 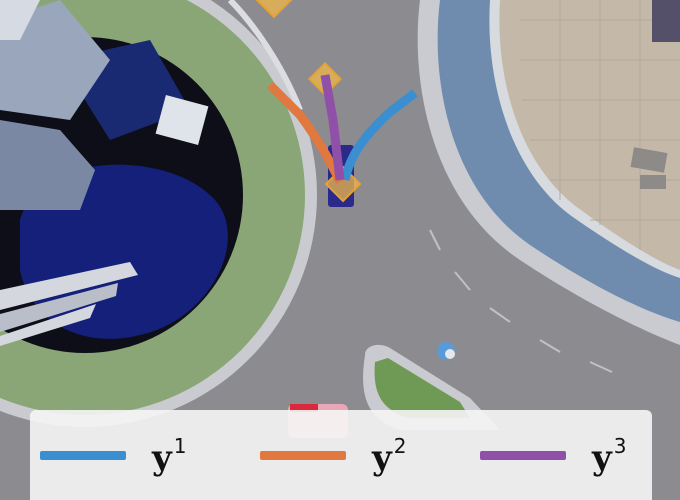 What do you see at coordinates (589, 135) in the screenshot?
I see `plaza` at bounding box center [589, 135].